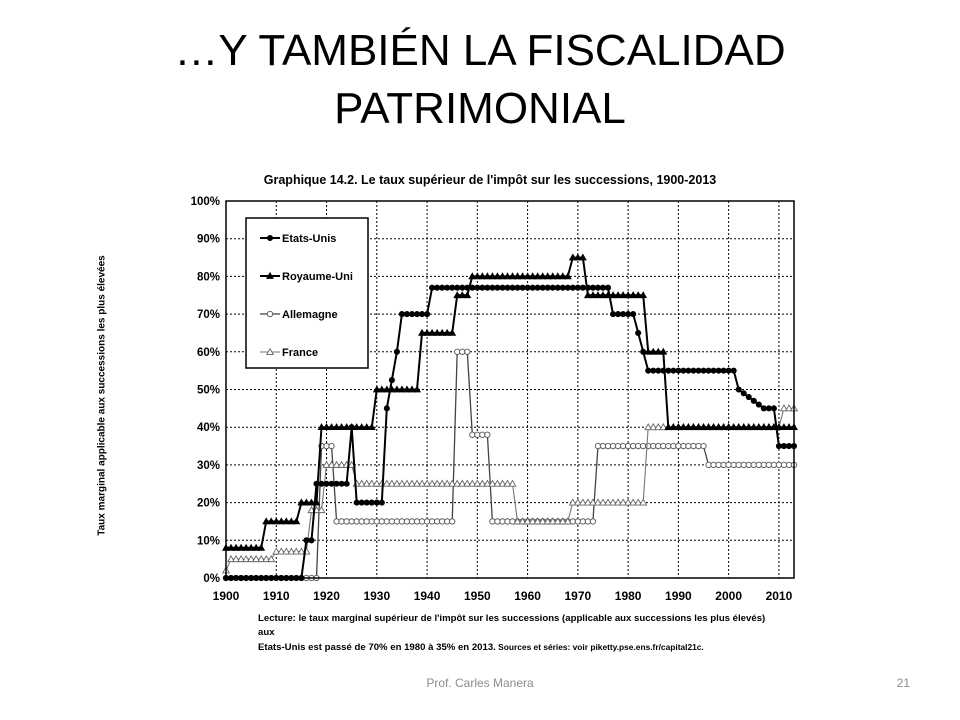 The height and width of the screenshot is (720, 960). I want to click on series-france, so click(510, 489).